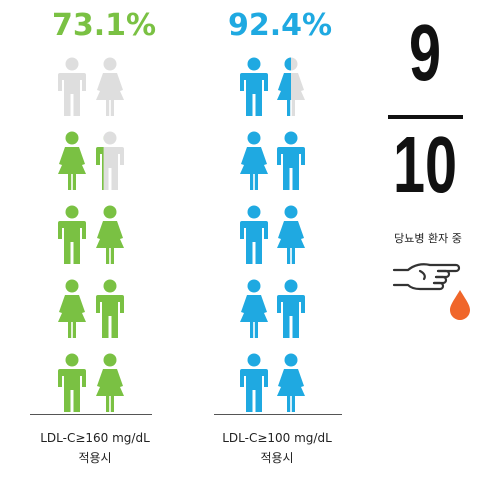  What do you see at coordinates (277, 458) in the screenshot?
I see `right-caption-apply: 적용시` at bounding box center [277, 458].